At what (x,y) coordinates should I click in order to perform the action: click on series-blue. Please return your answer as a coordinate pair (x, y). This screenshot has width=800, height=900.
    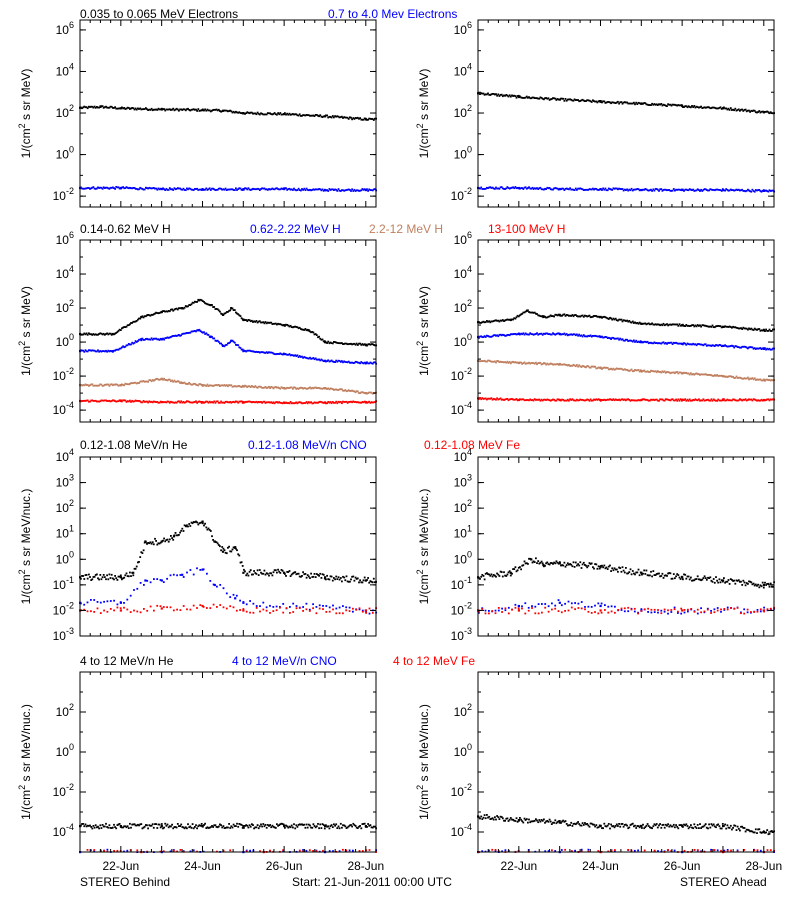
    Looking at the image, I should click on (626, 341).